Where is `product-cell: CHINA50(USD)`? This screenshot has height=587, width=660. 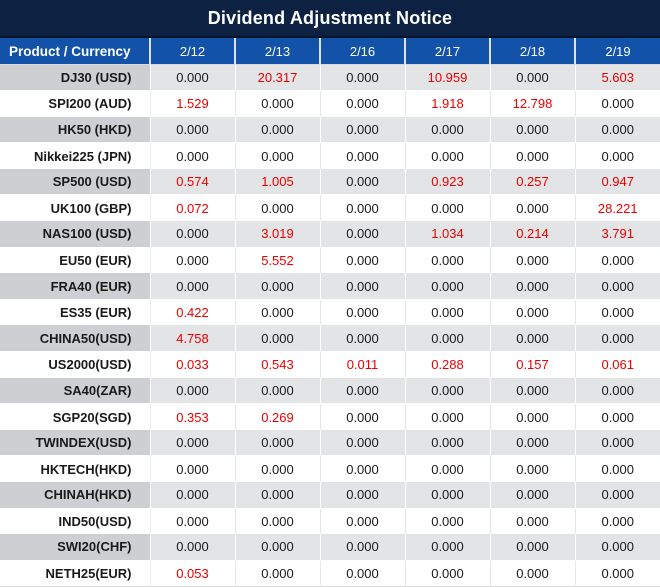
product-cell: CHINA50(USD) is located at coordinates (75, 339).